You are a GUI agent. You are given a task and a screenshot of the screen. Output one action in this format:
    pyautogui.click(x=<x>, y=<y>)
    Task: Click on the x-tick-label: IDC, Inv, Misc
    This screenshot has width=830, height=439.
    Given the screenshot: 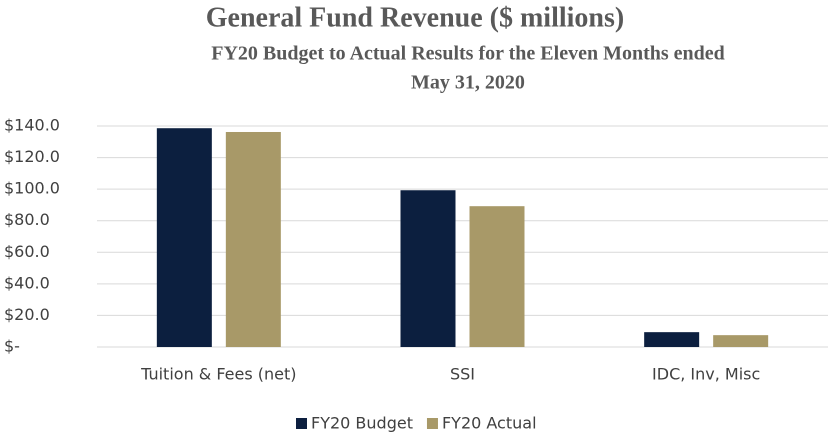 What is the action you would take?
    pyautogui.click(x=706, y=374)
    